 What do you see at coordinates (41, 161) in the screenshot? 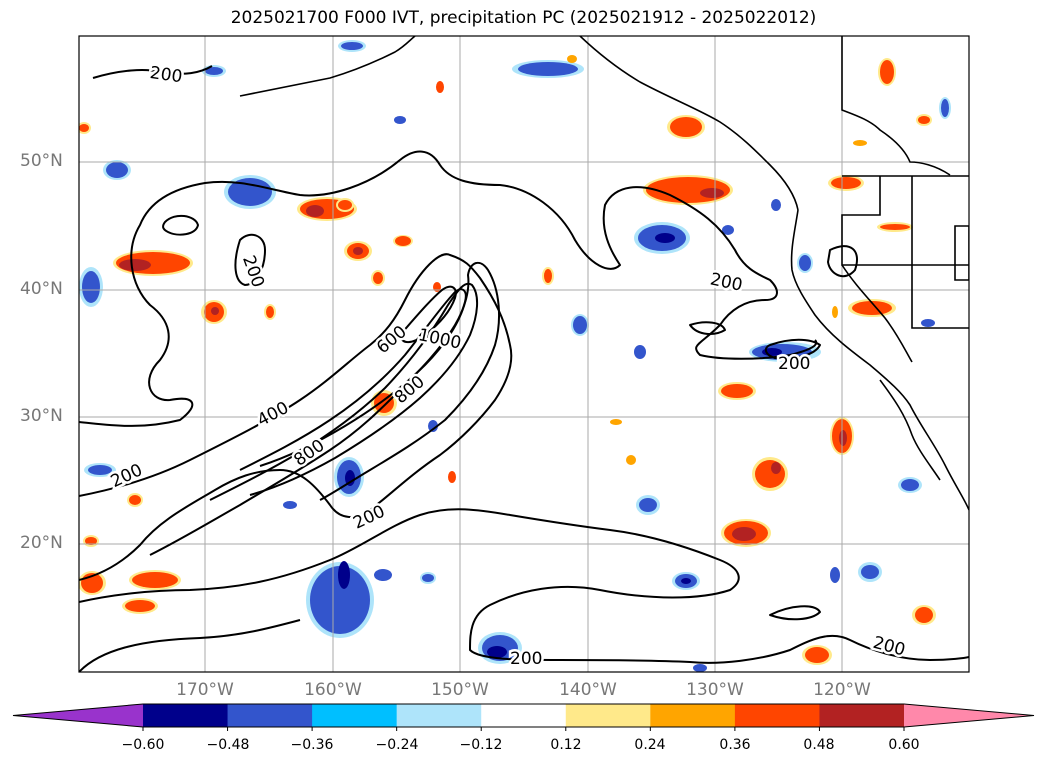
I see `lat-label: 50°N` at bounding box center [41, 161].